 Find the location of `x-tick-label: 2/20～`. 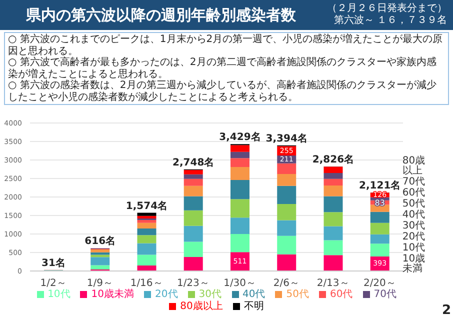

x-tick-label: 2/20～ is located at coordinates (379, 284).